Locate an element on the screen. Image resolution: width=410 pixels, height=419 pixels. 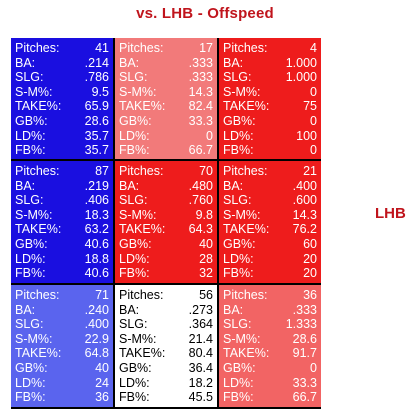
stat-row: S-M%: 18.3 is located at coordinates (64, 215).